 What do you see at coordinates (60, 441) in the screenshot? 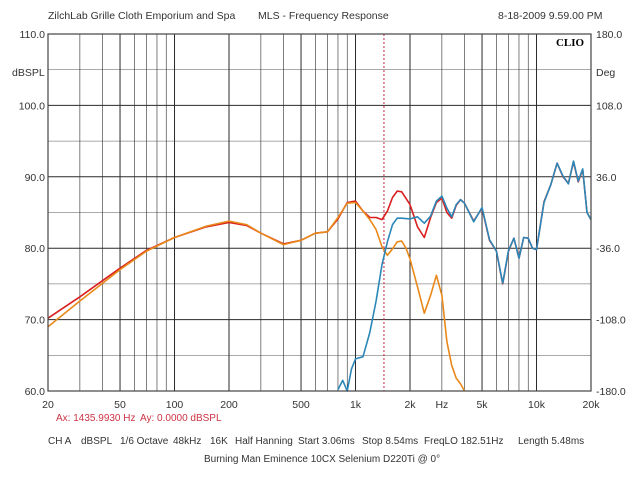
I see `settings-channel: CH A` at bounding box center [60, 441].